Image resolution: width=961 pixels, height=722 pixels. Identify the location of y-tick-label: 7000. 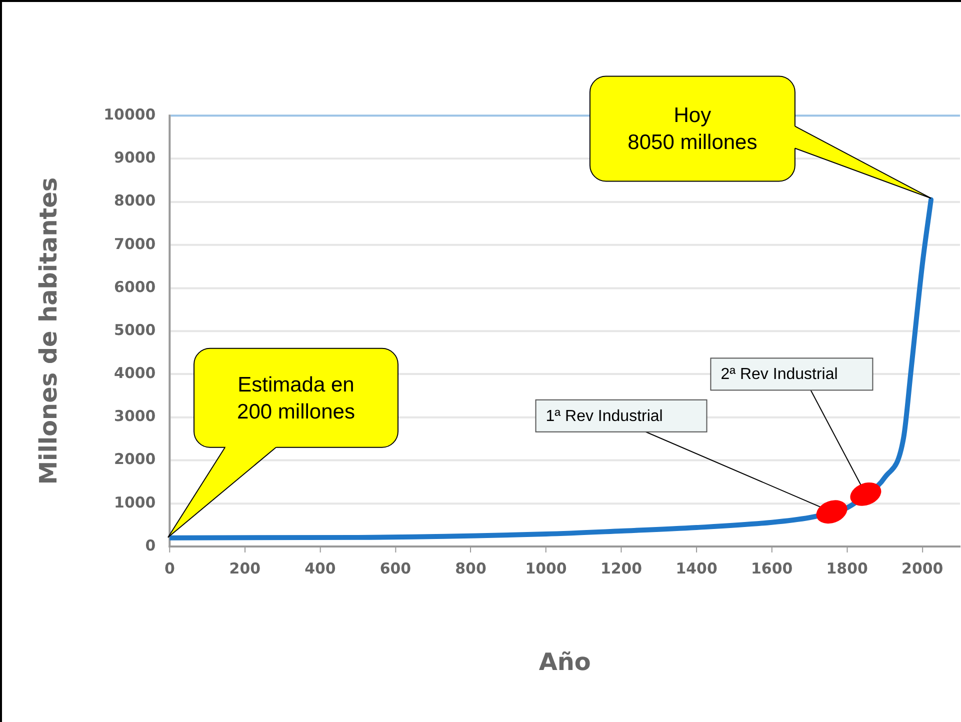
(135, 243).